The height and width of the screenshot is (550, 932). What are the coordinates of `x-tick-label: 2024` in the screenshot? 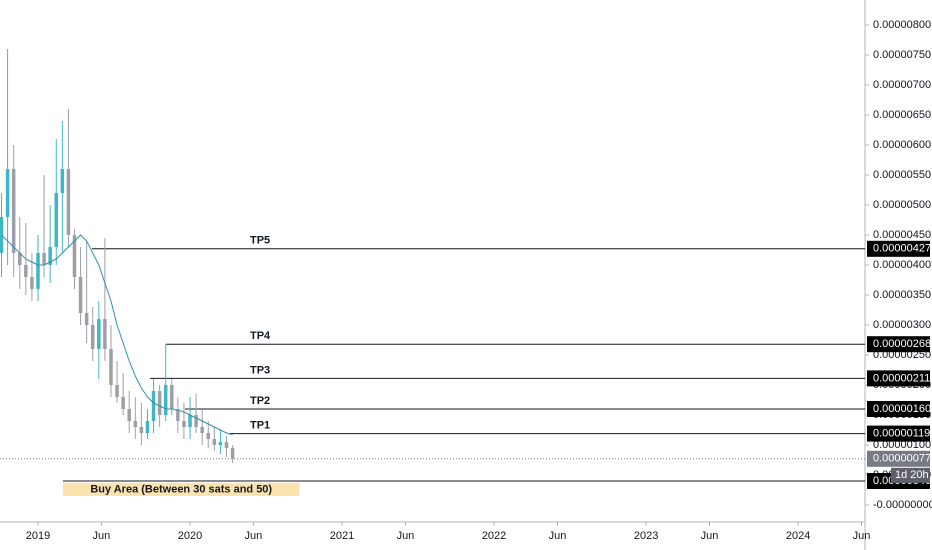 It's located at (798, 536).